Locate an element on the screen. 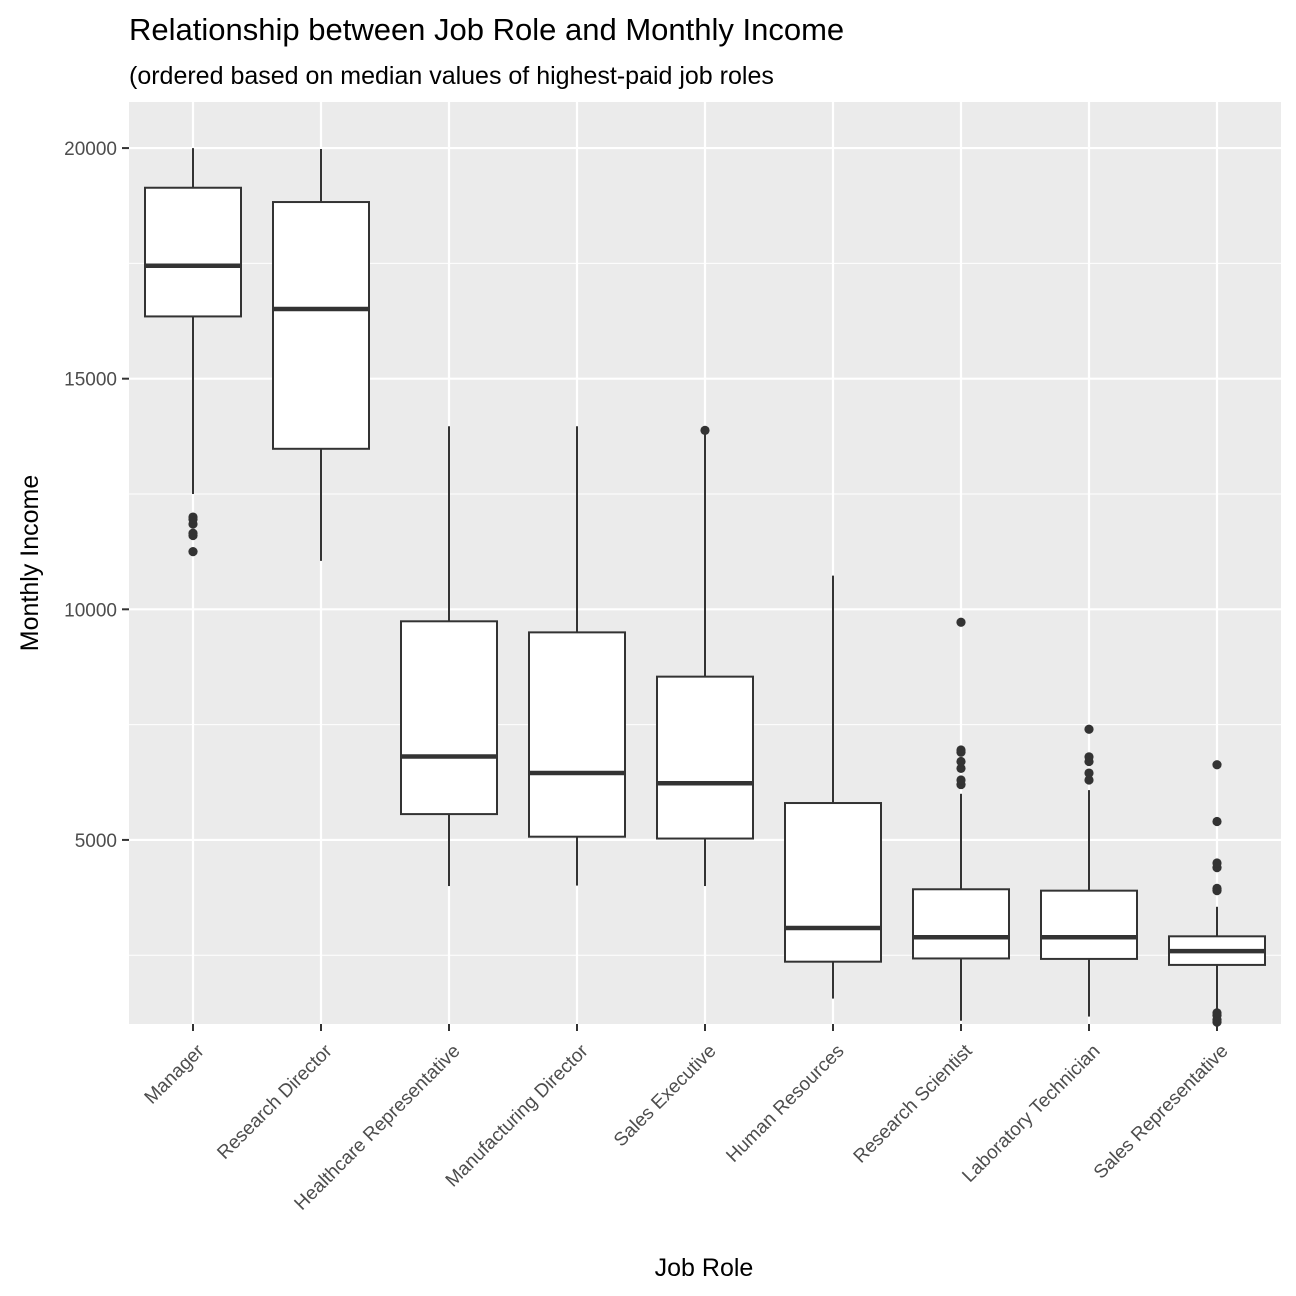 The width and height of the screenshot is (1296, 1296). box-sales-executive is located at coordinates (705, 656).